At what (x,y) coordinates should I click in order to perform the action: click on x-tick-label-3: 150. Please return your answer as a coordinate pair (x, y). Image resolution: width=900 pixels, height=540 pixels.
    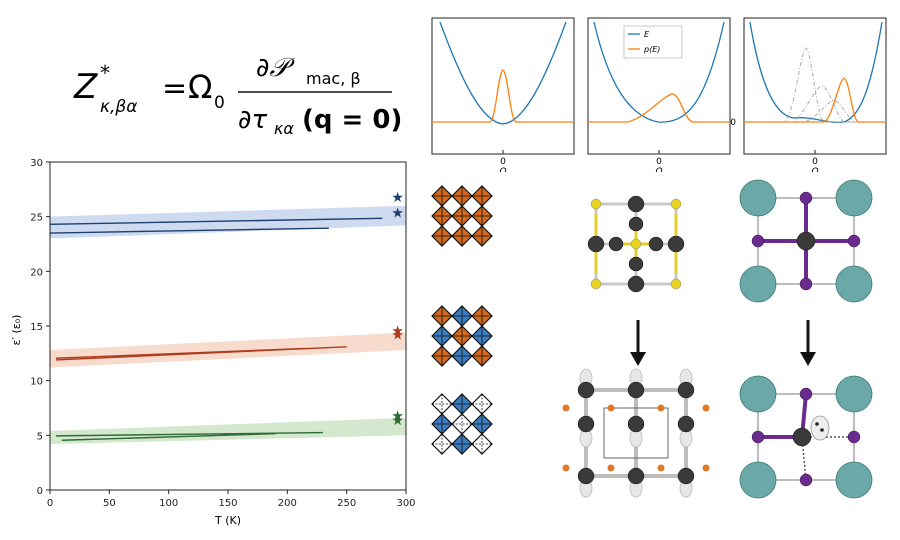
    Looking at the image, I should click on (227, 503).